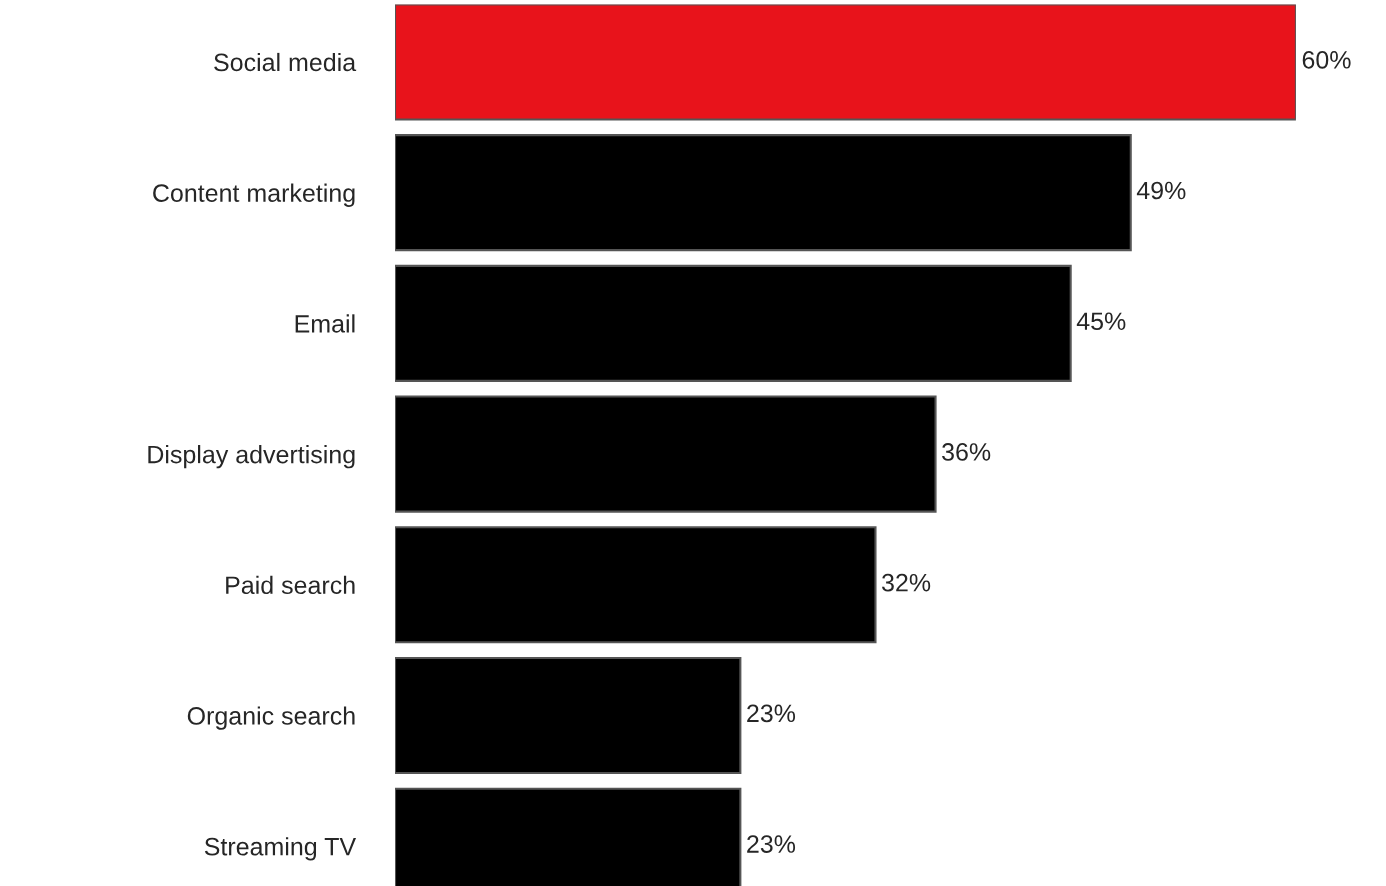 The image size is (1386, 886). I want to click on data-label: 32%, so click(906, 582).